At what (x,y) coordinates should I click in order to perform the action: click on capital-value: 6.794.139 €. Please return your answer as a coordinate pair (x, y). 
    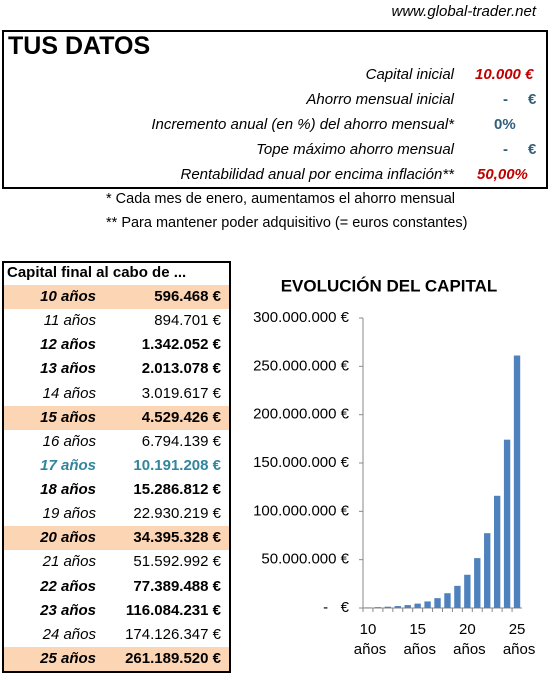
    Looking at the image, I should click on (181, 441).